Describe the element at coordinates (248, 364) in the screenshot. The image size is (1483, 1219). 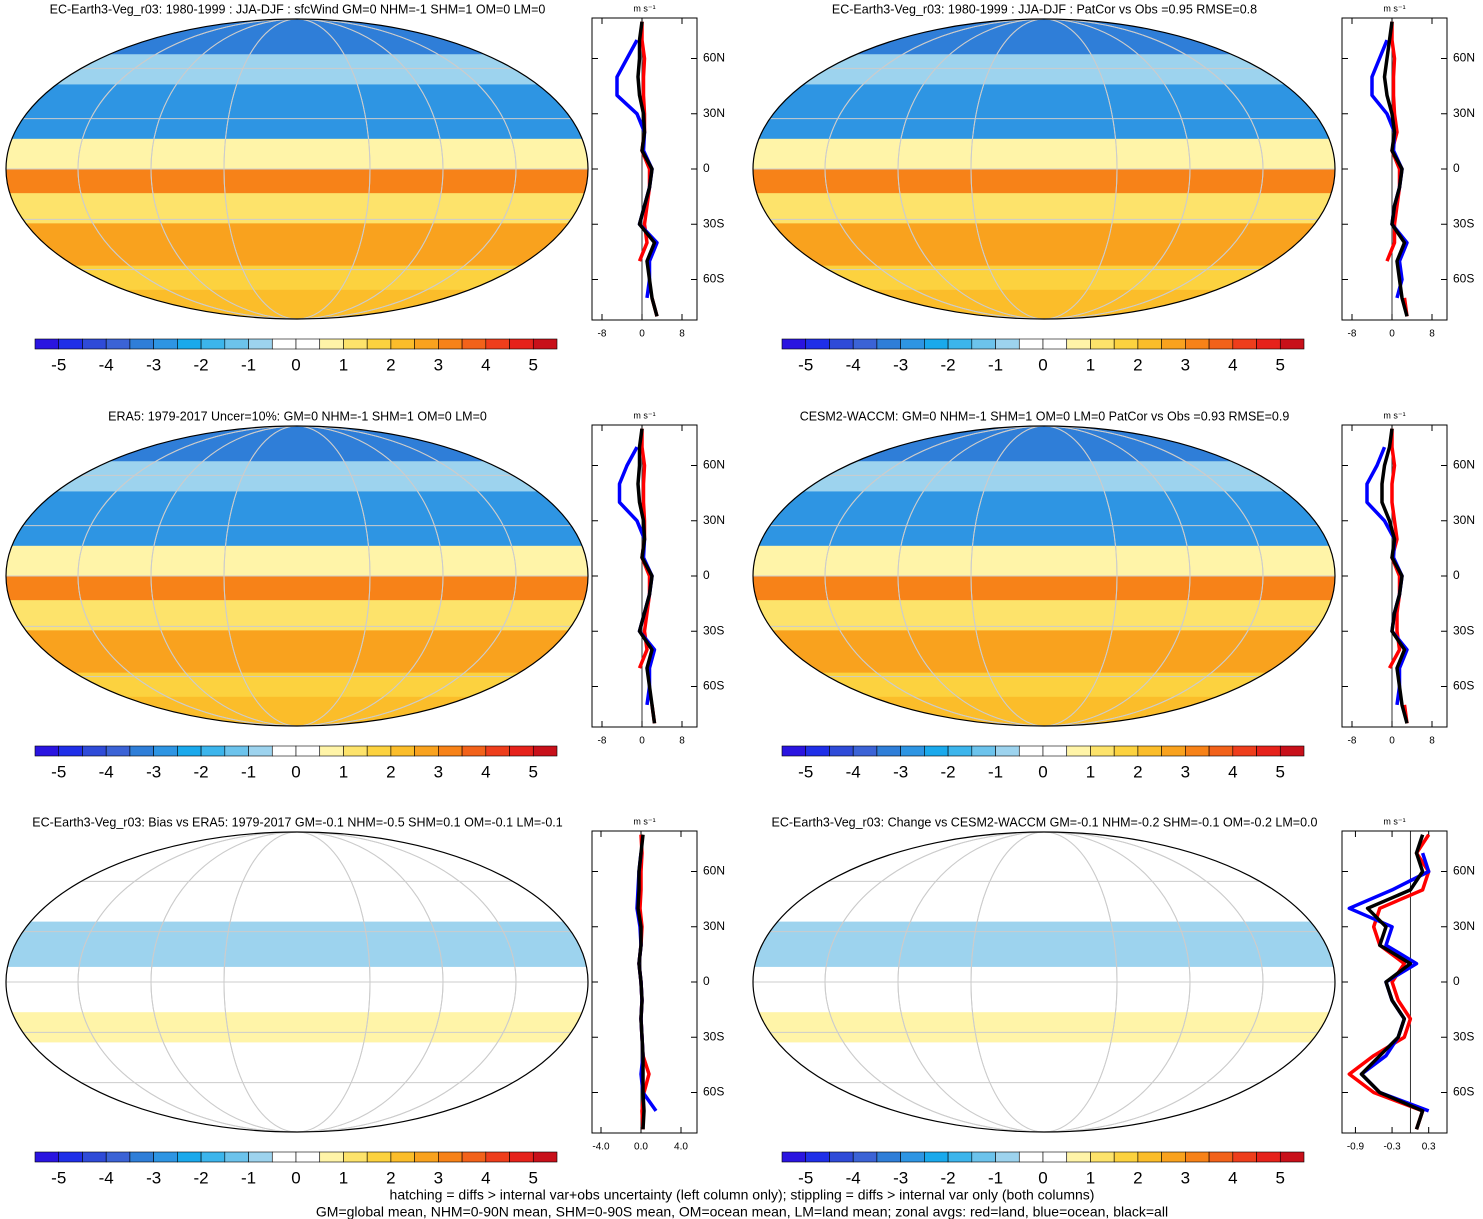
I see `colorbar-tick-label: -1` at that location.